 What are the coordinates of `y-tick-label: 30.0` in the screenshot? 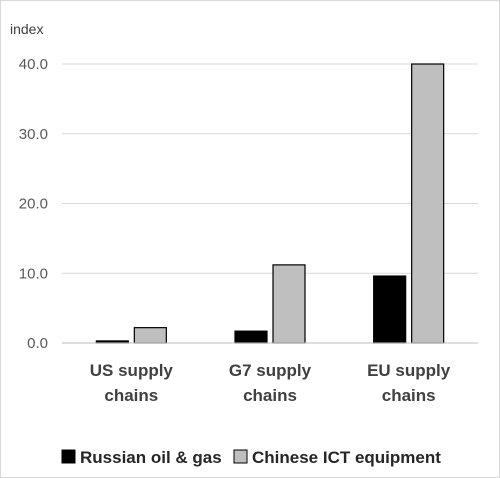 It's located at (33, 134).